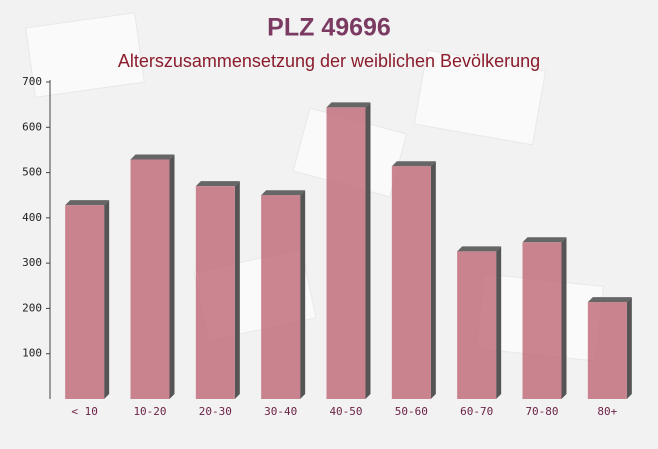 The height and width of the screenshot is (449, 658). What do you see at coordinates (411, 411) in the screenshot?
I see `x-tick-label: 50-60` at bounding box center [411, 411].